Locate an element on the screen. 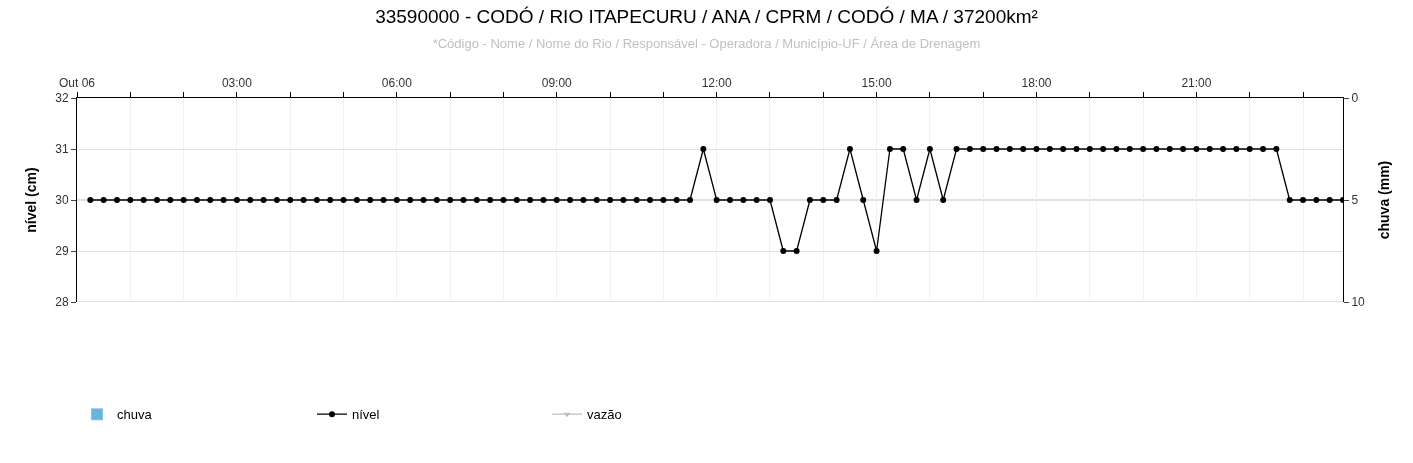 This screenshot has width=1413, height=463. y-tick-label: 29 is located at coordinates (62, 251).